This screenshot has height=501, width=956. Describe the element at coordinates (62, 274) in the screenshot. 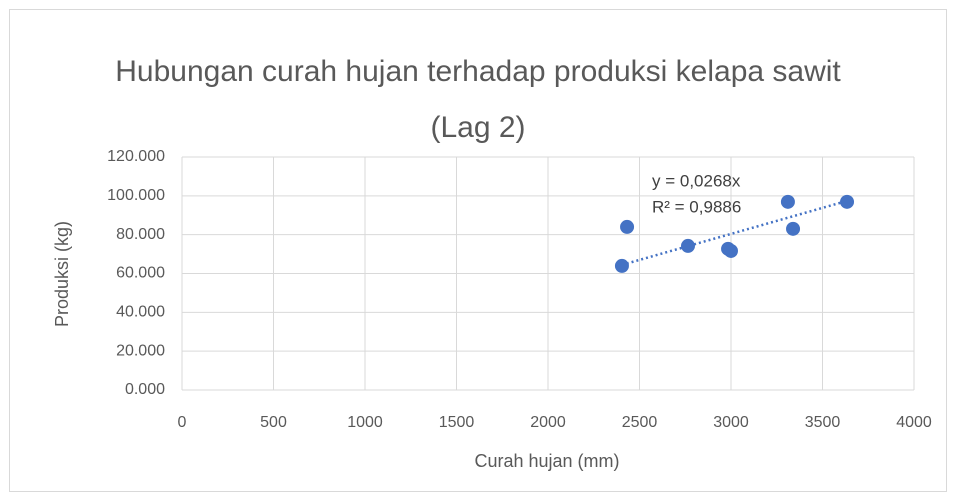

I see `y-axis-title: Produksi (kg)` at that location.